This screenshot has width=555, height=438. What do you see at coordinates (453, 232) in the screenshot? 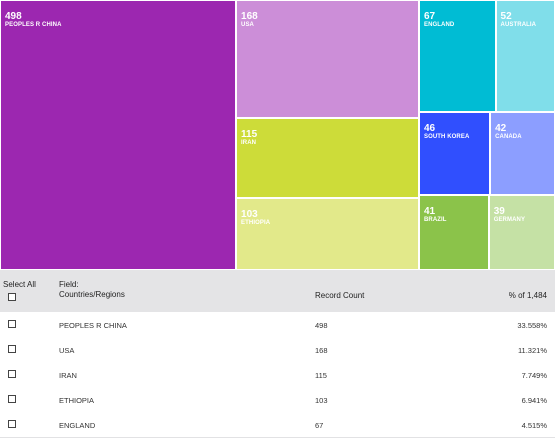
I see `treemap-tile-brazil: 41 BRAZIL` at bounding box center [453, 232].